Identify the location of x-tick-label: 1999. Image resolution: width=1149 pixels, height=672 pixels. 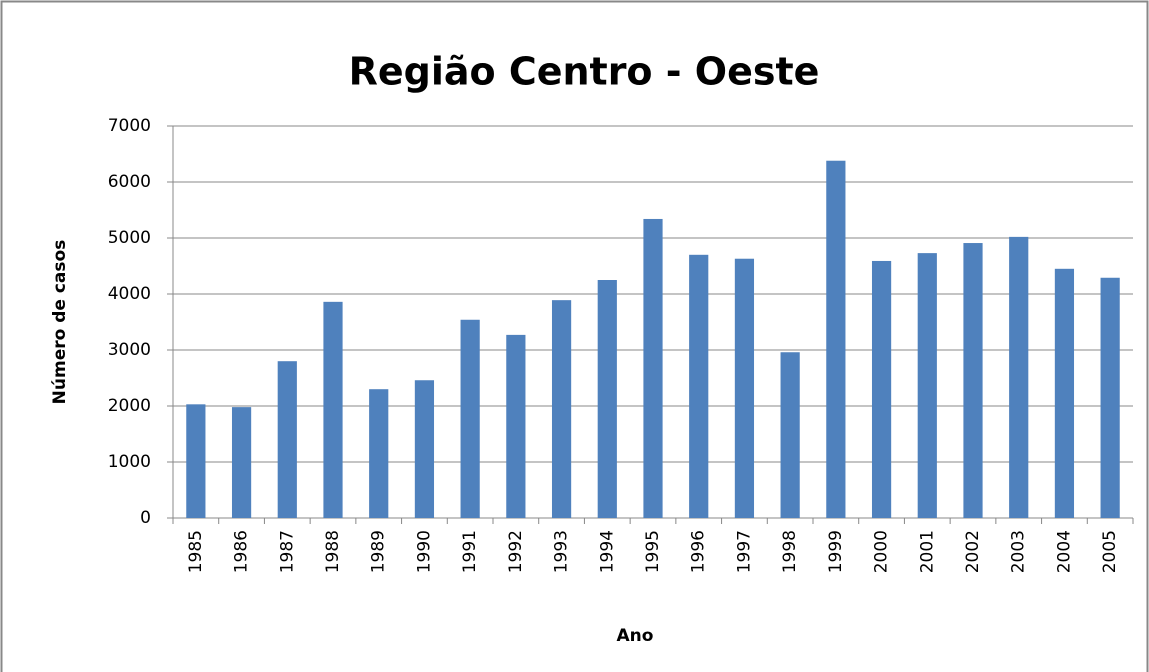
(836, 551).